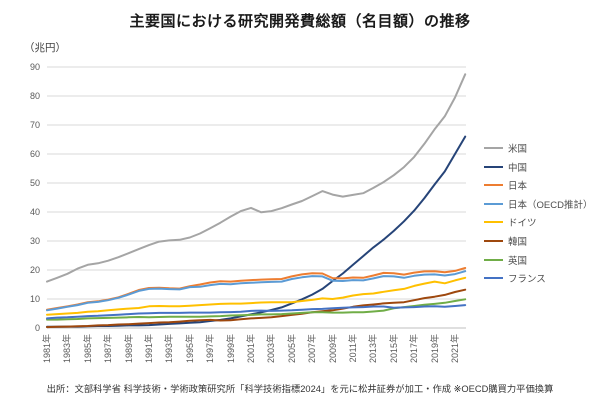 This screenshot has width=600, height=403. What do you see at coordinates (506, 167) in the screenshot?
I see `legend-item-china: 中国` at bounding box center [506, 167].